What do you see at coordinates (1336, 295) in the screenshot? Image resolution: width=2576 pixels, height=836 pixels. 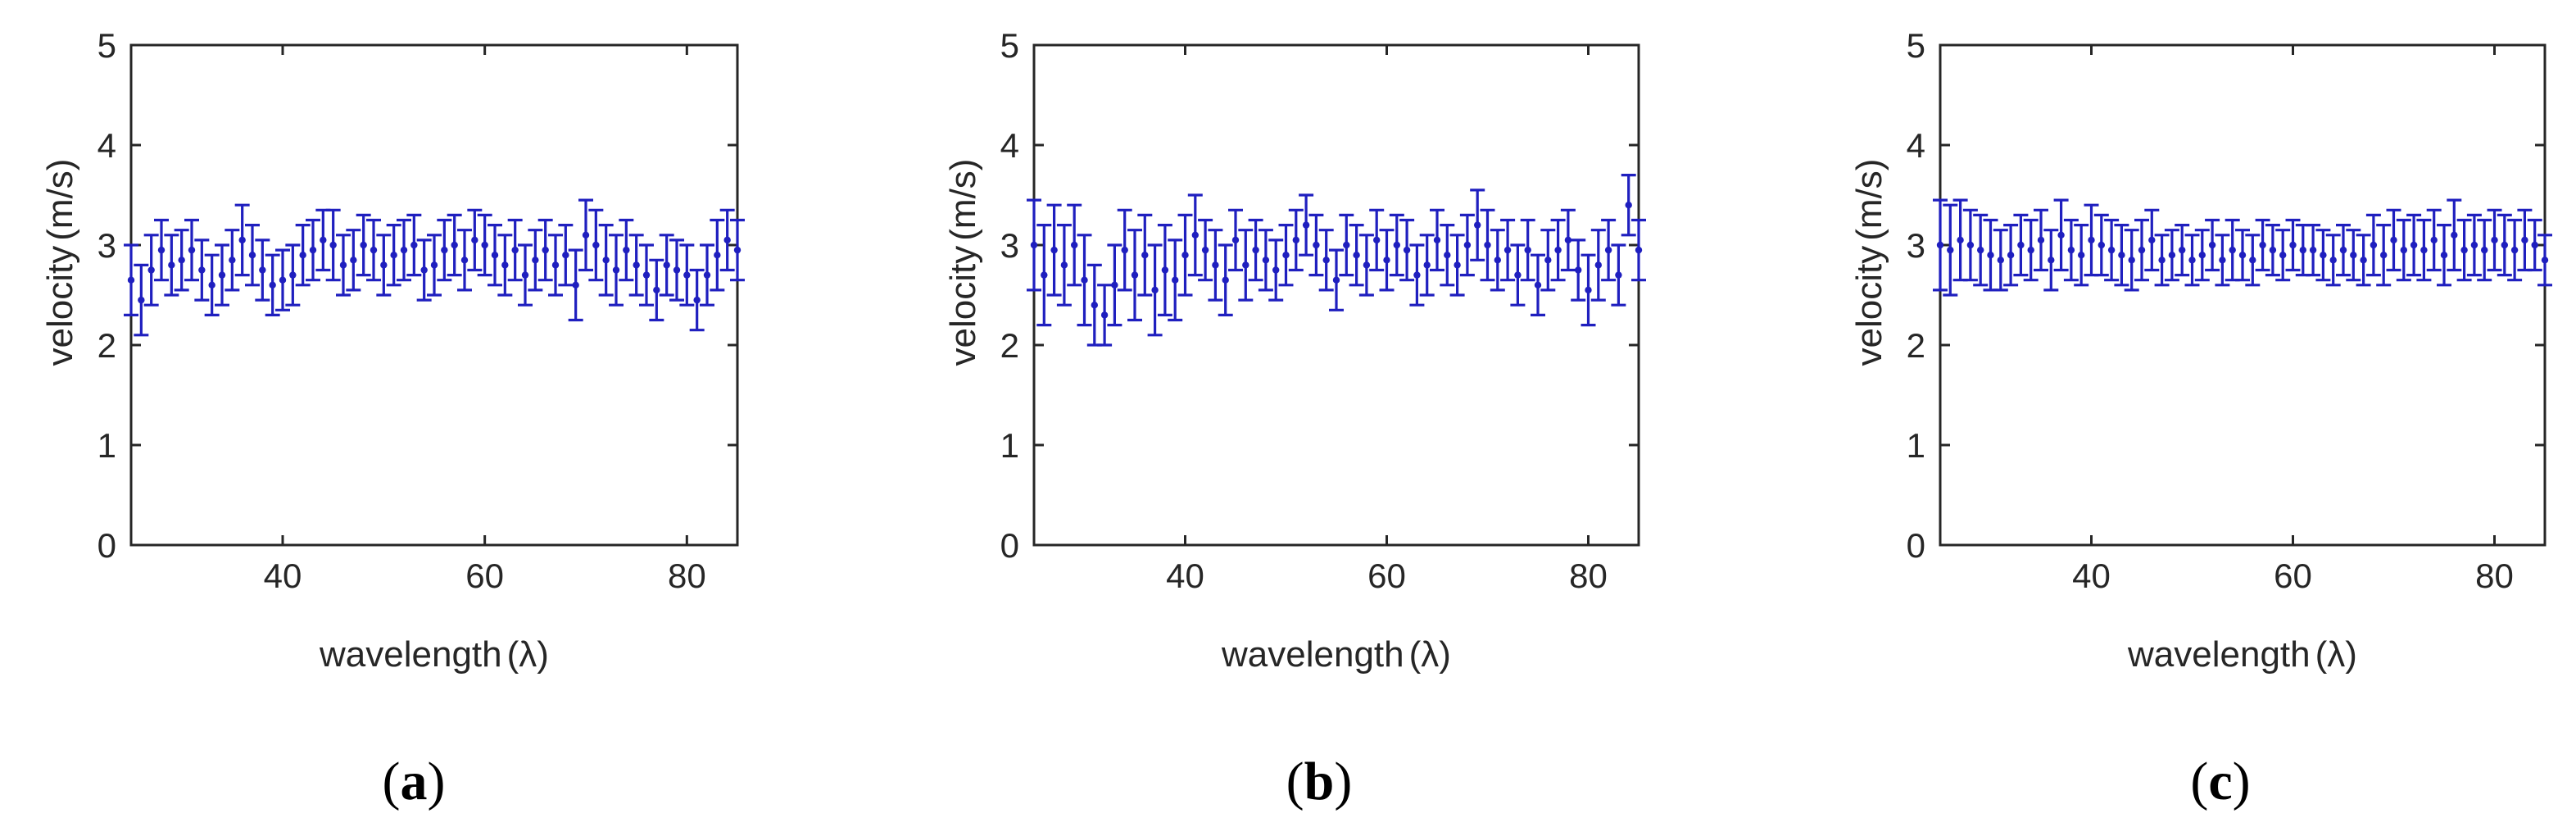 I see `plot-frame` at bounding box center [1336, 295].